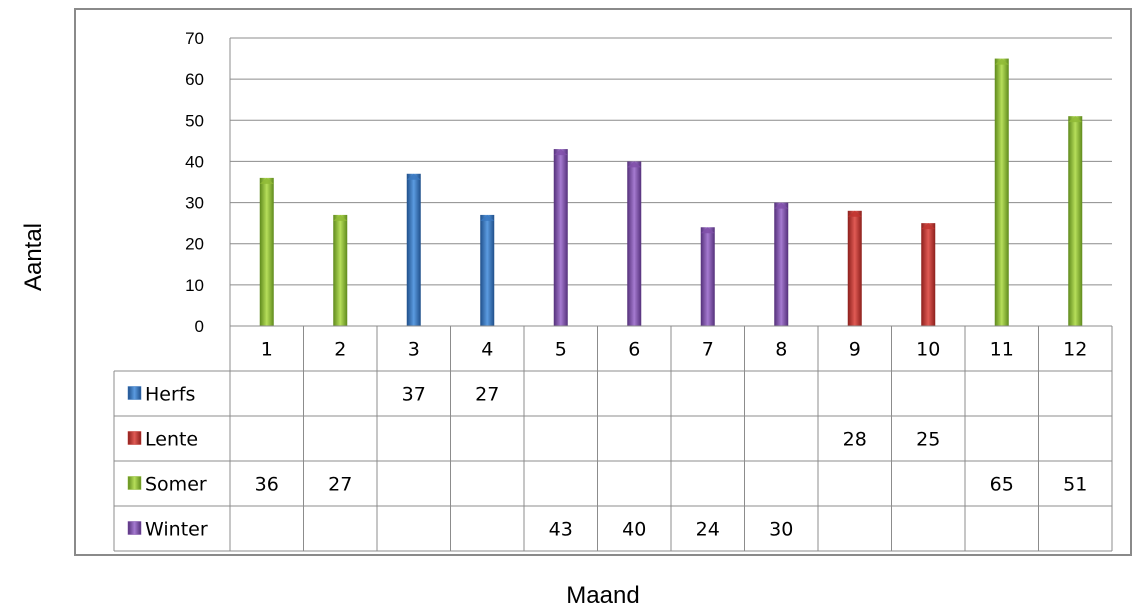  Describe the element at coordinates (194, 203) in the screenshot. I see `y-tick-label: 30` at that location.